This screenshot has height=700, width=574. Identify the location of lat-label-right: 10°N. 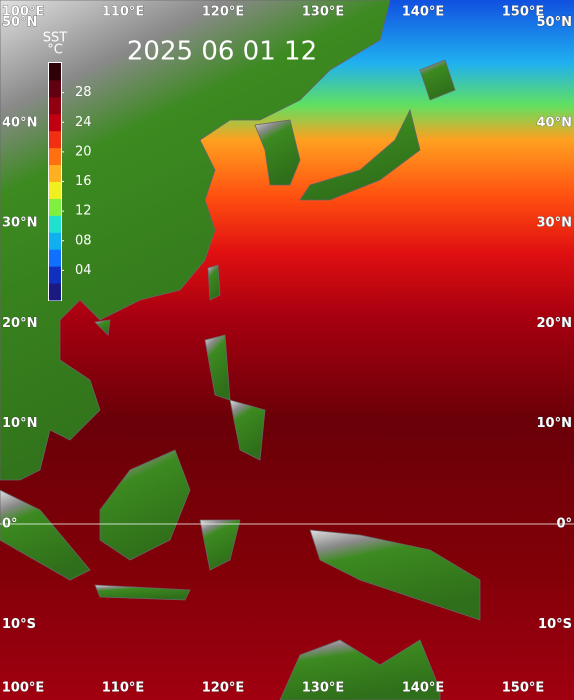
(554, 423).